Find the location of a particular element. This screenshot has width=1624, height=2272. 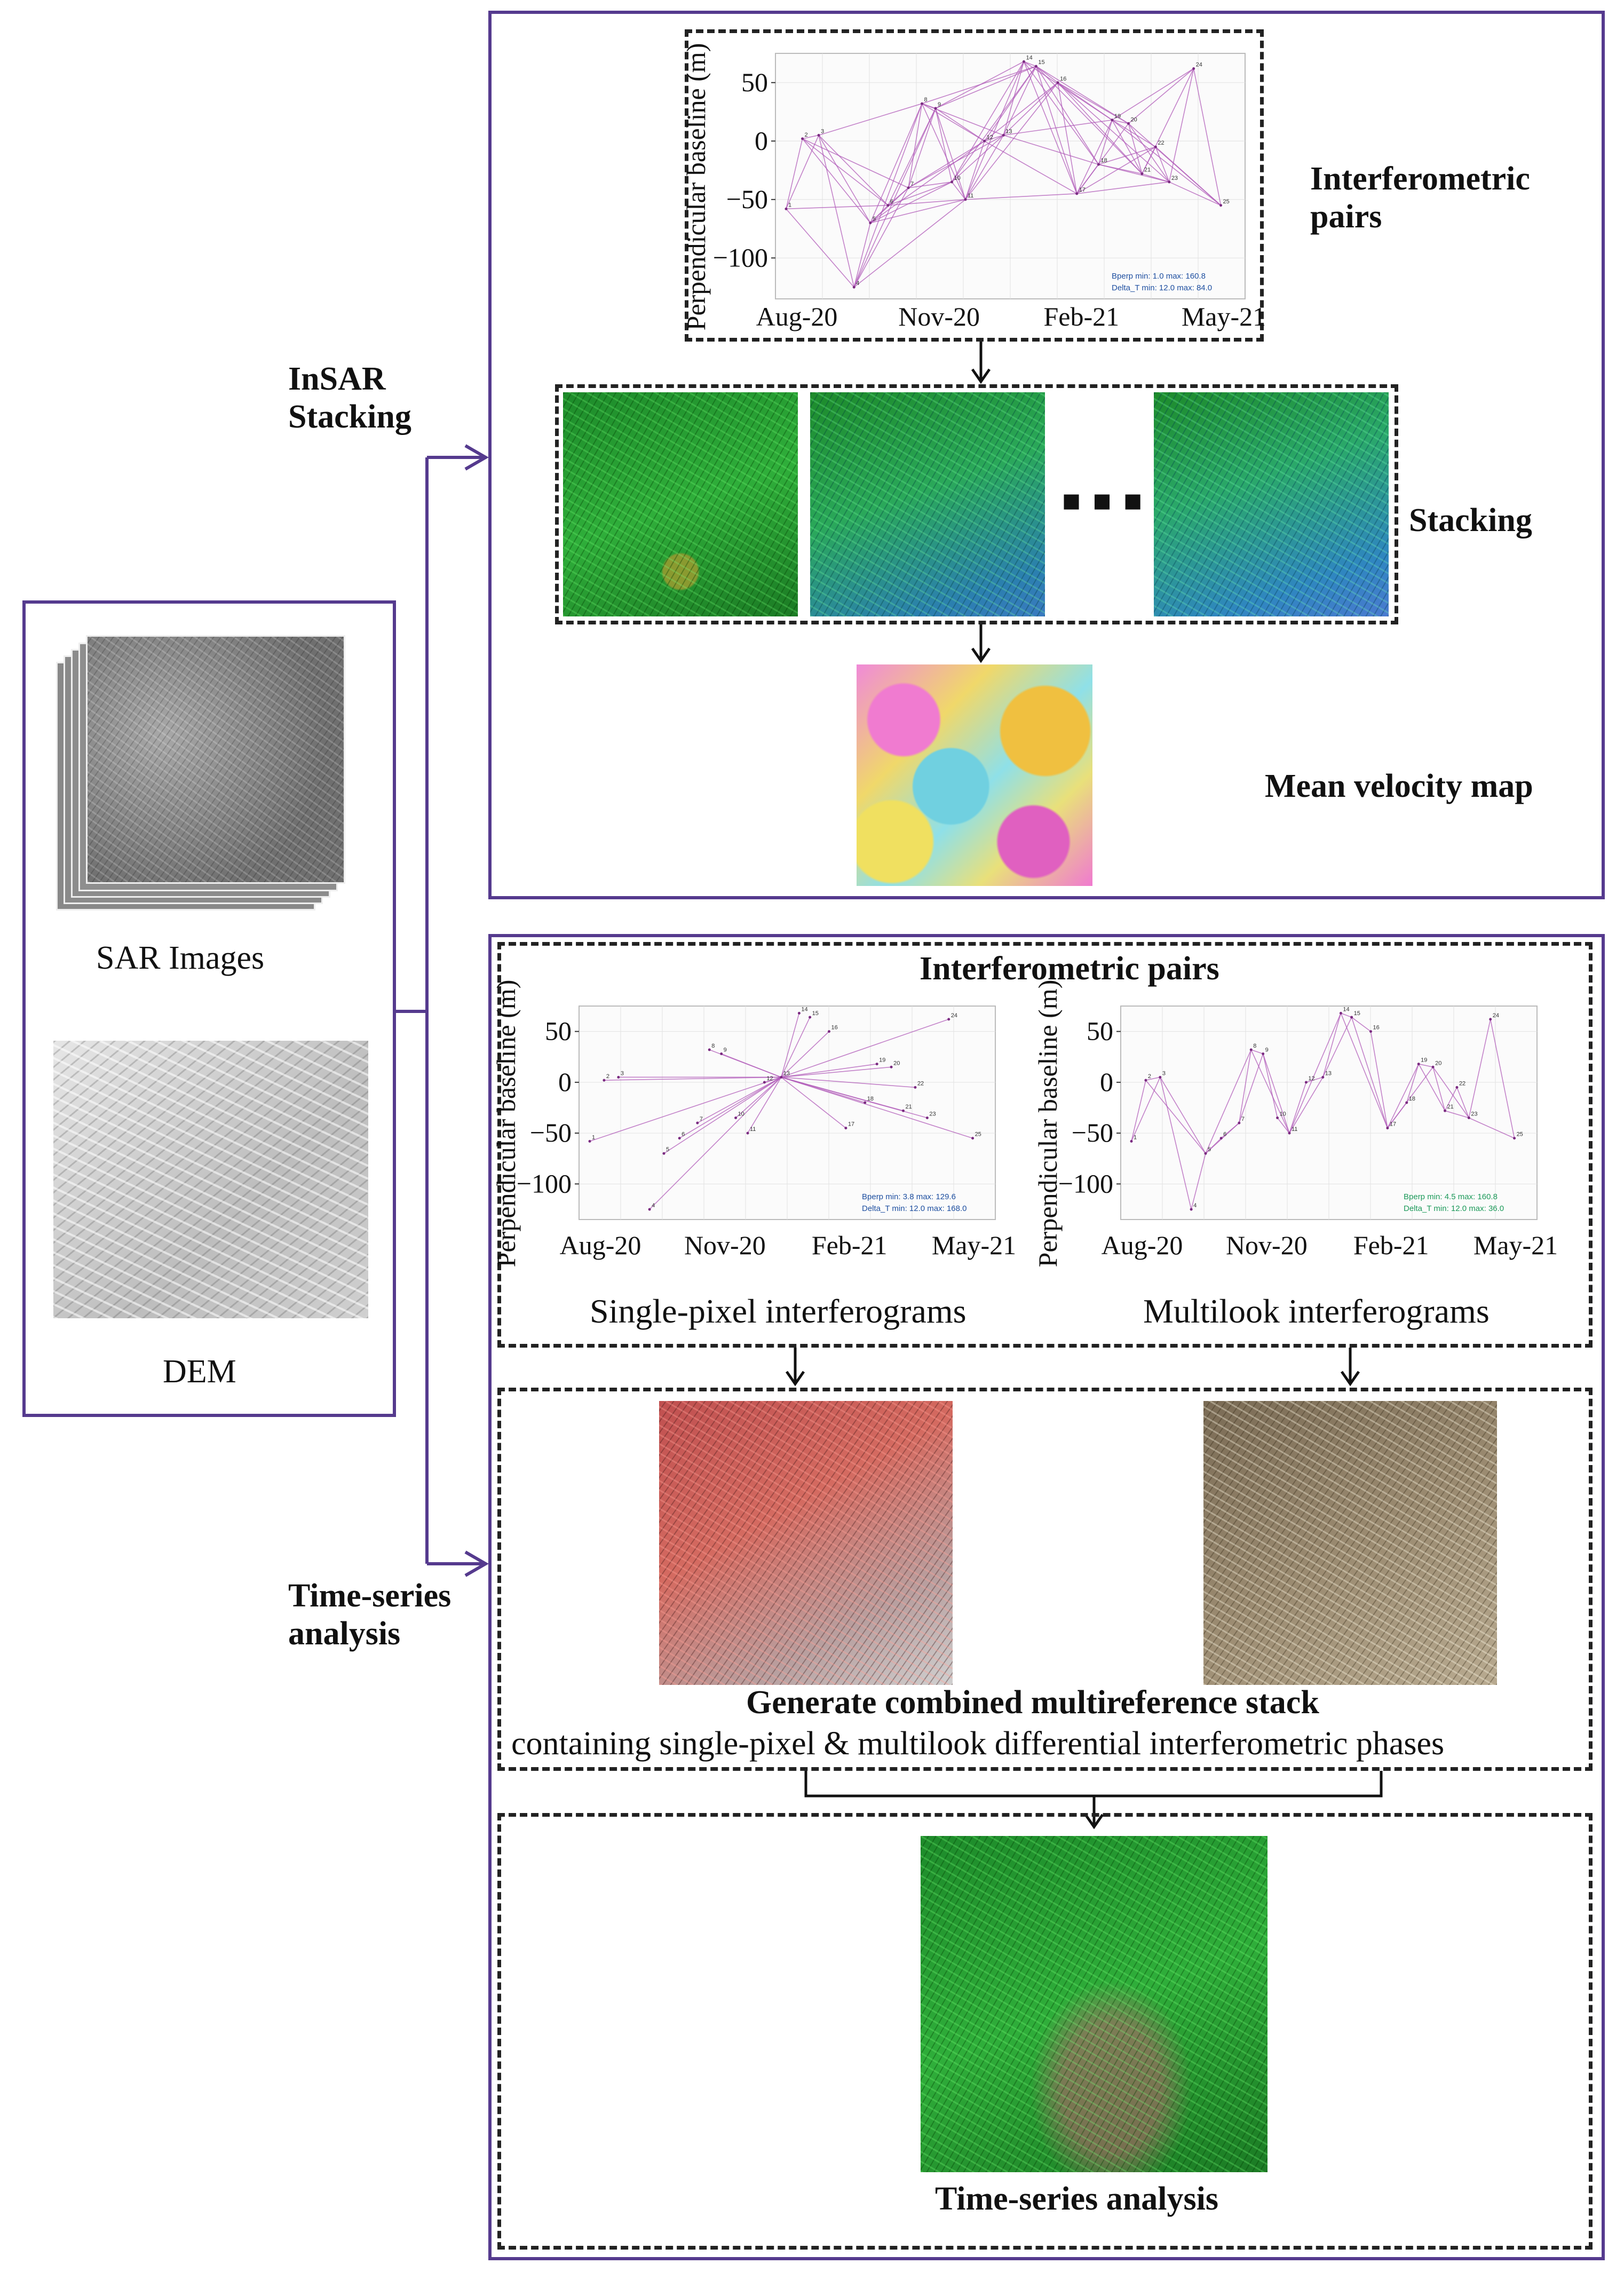

acquisition-number: 7 is located at coordinates (1243, 1119).